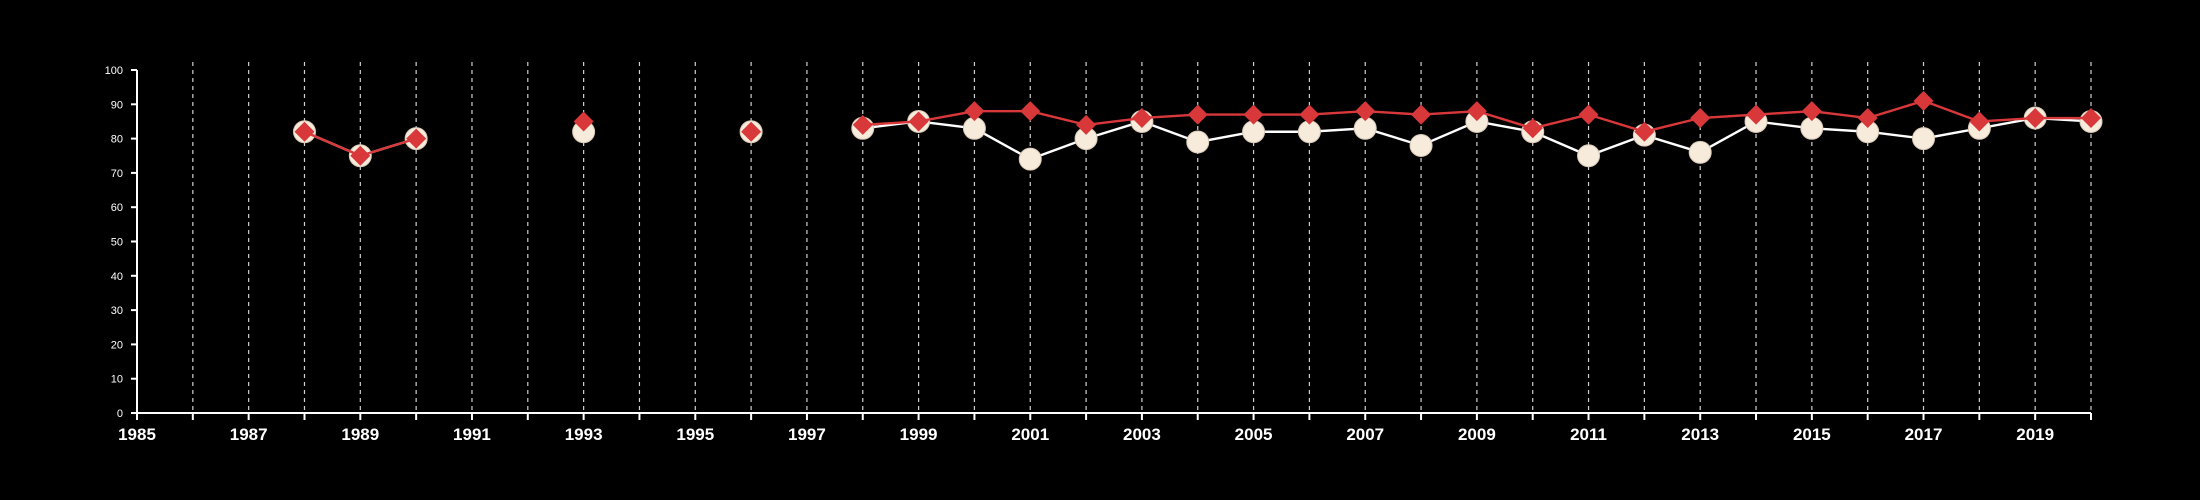 The image size is (2200, 500). Describe the element at coordinates (1924, 434) in the screenshot. I see `x-tick-label: 2017` at that location.